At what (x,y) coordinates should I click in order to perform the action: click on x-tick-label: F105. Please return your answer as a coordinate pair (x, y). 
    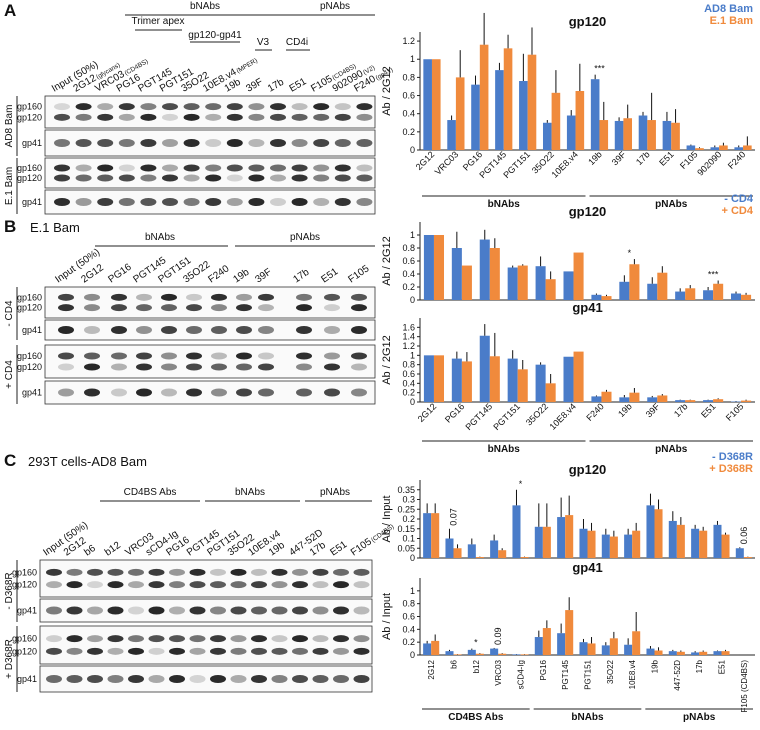
    Looking at the image, I should click on (689, 160).